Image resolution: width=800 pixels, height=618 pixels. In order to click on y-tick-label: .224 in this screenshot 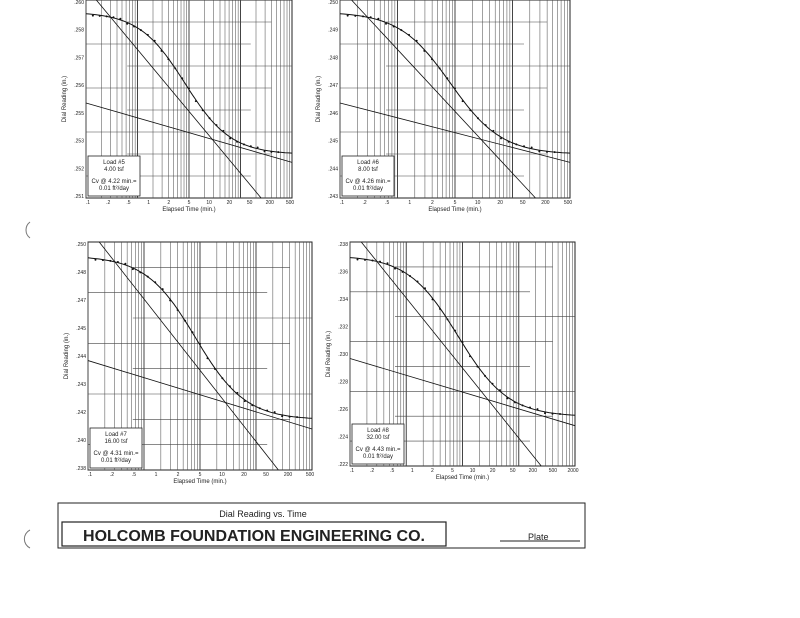, I will do `click(343, 438)`.